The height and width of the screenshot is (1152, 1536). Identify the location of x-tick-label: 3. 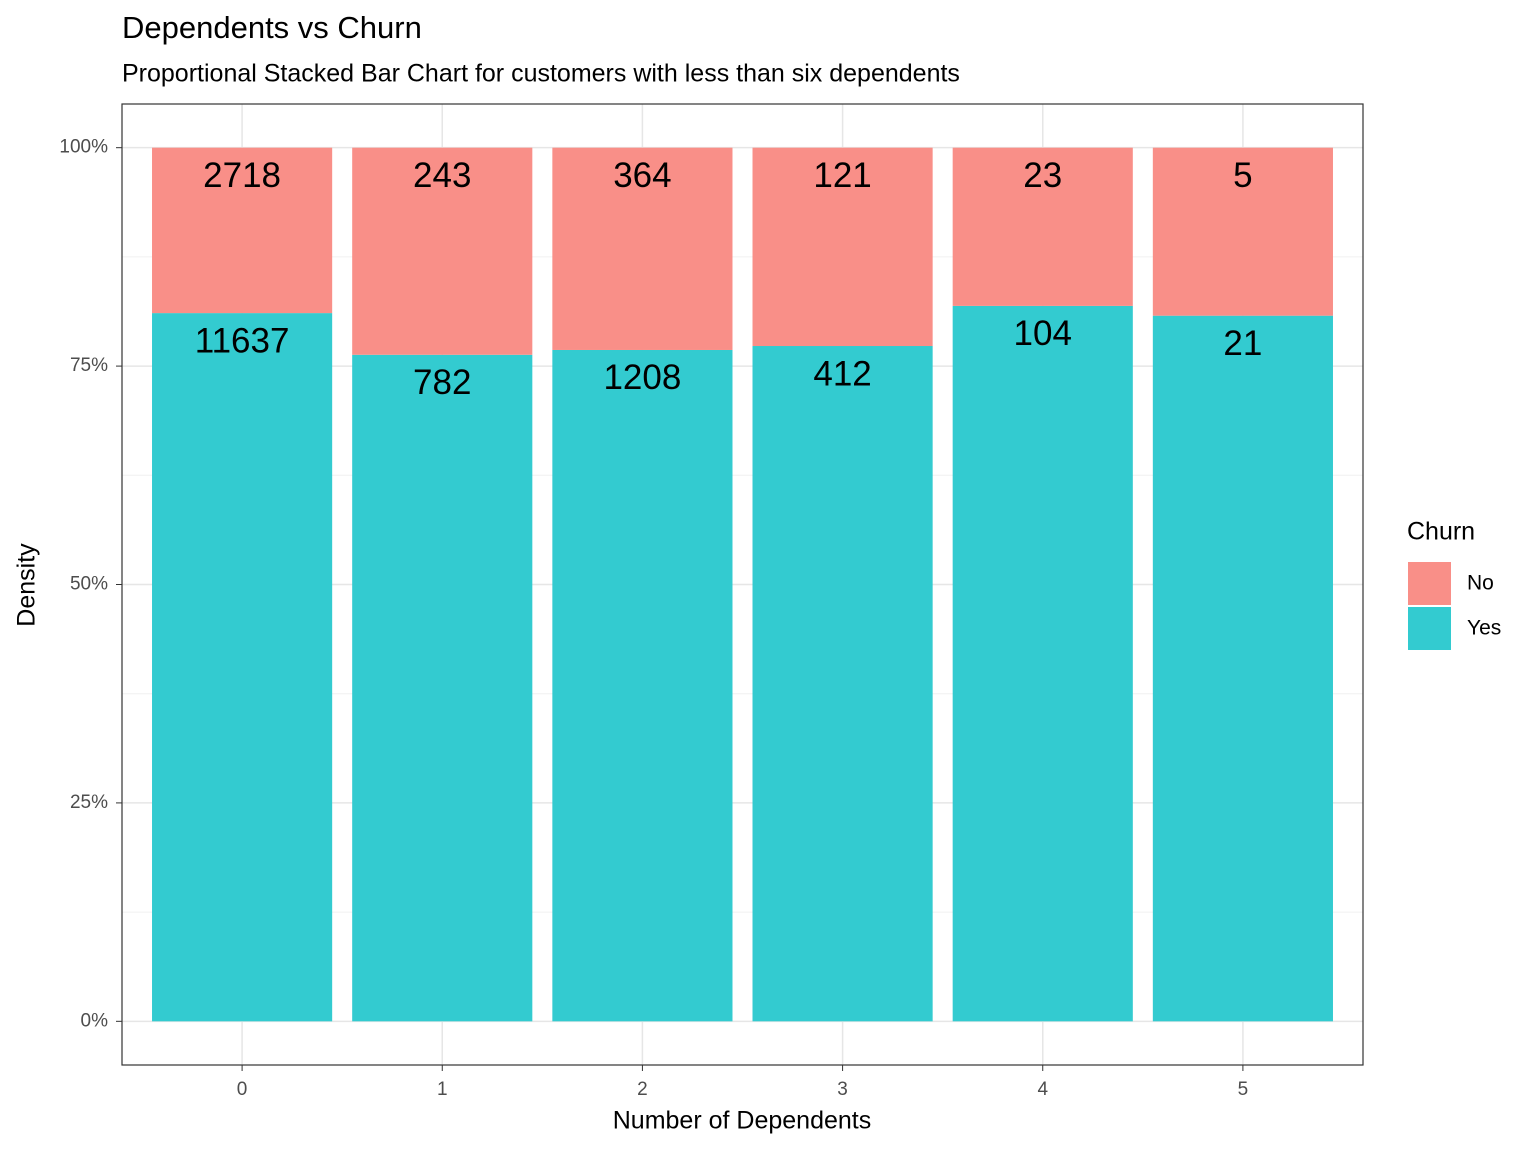
(842, 1089).